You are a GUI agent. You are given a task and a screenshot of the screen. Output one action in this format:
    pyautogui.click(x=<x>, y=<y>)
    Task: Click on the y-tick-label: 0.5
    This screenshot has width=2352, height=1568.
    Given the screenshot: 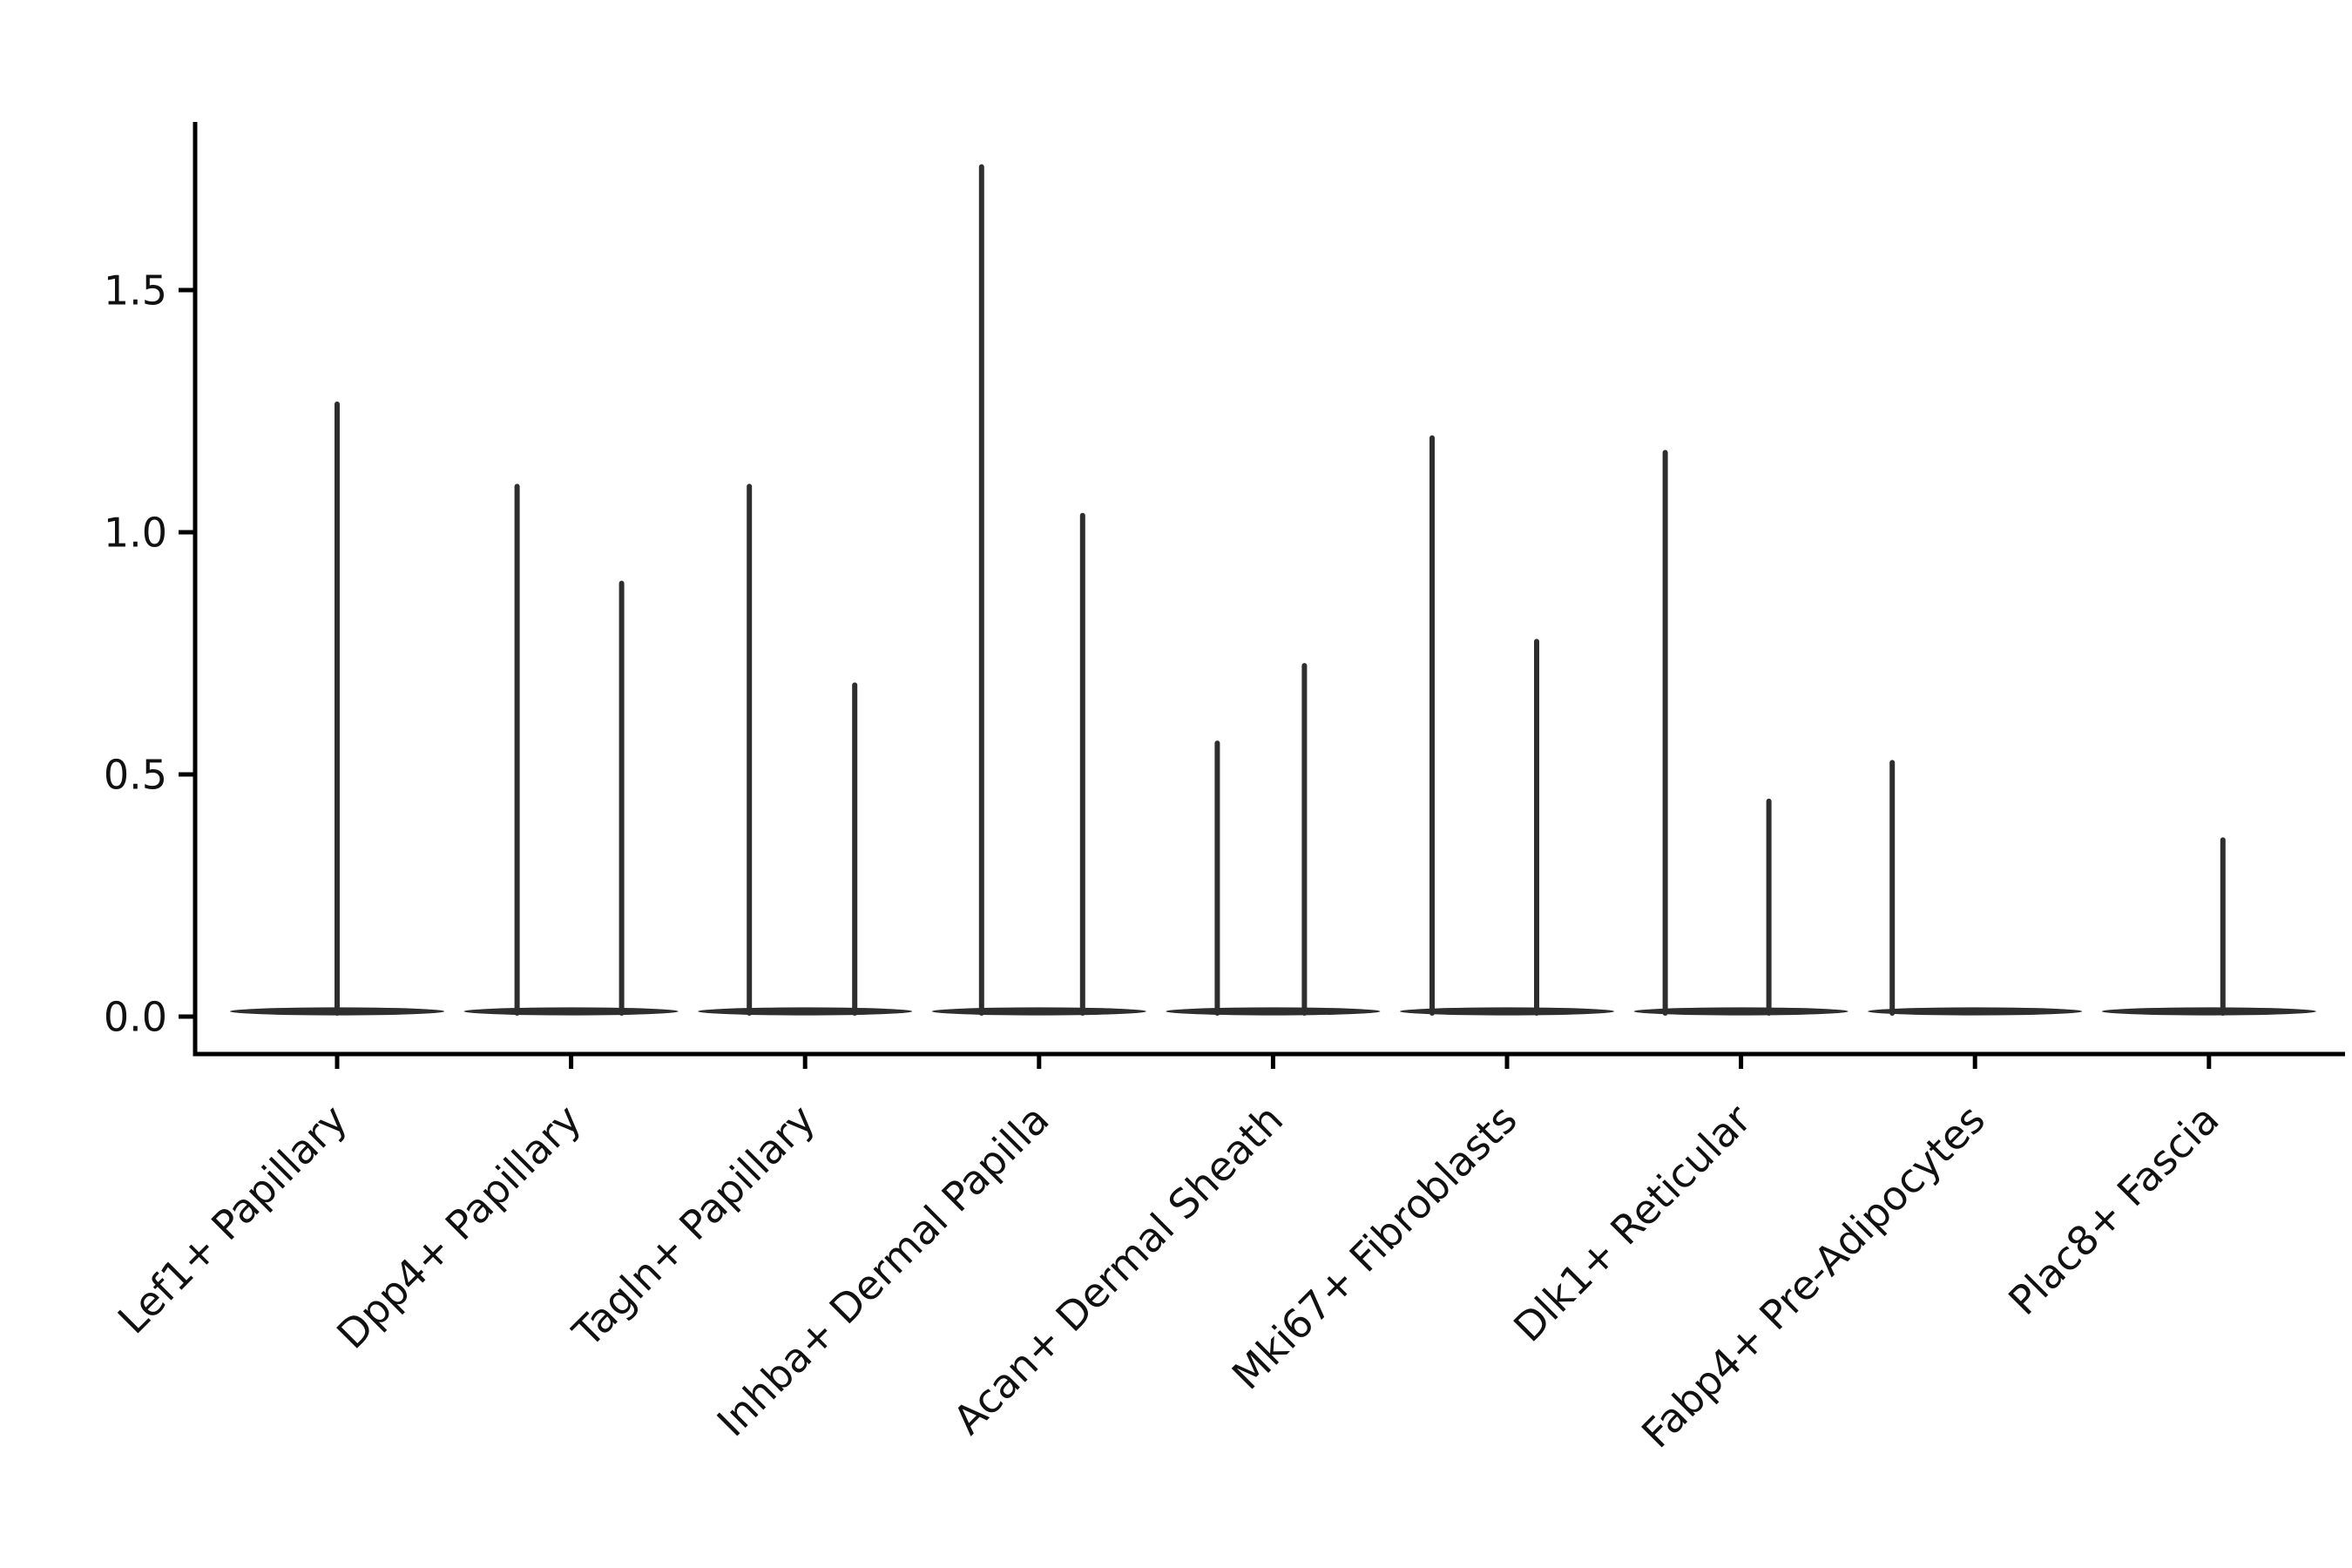 What is the action you would take?
    pyautogui.click(x=135, y=775)
    